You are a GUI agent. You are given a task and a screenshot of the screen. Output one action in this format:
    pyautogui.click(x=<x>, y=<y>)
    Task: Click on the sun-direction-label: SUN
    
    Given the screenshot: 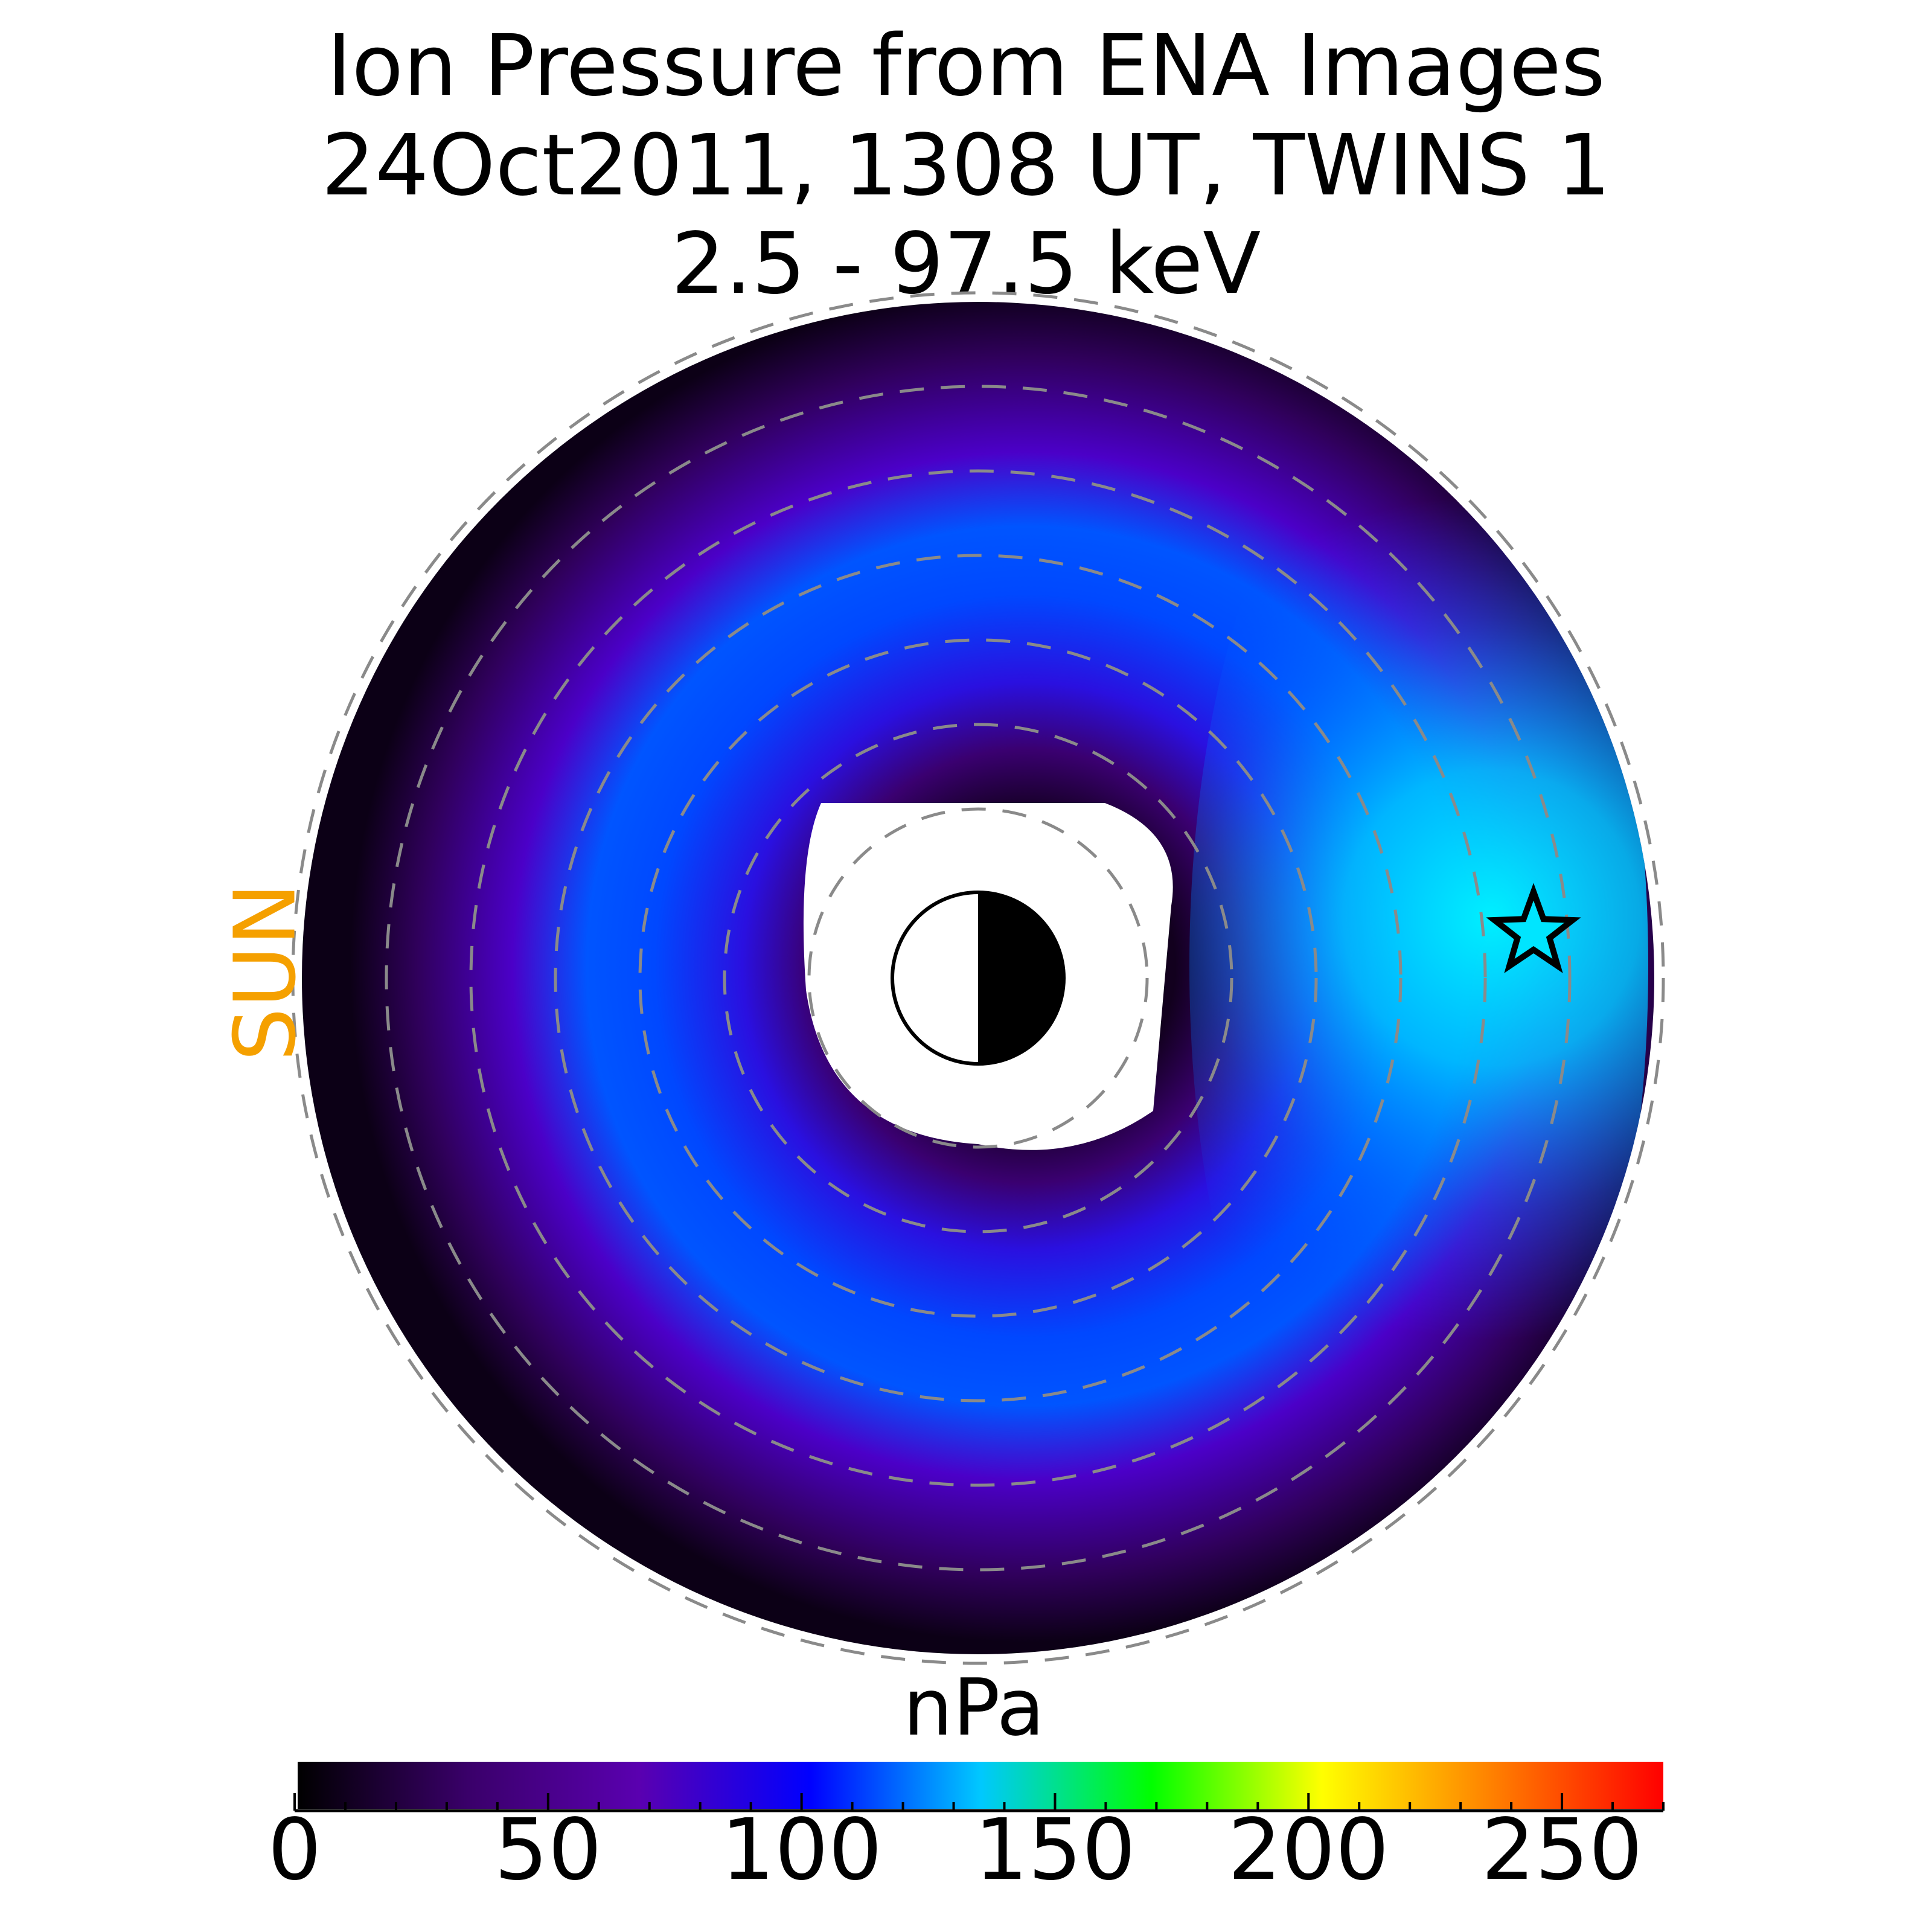 What is the action you would take?
    pyautogui.click(x=266, y=972)
    